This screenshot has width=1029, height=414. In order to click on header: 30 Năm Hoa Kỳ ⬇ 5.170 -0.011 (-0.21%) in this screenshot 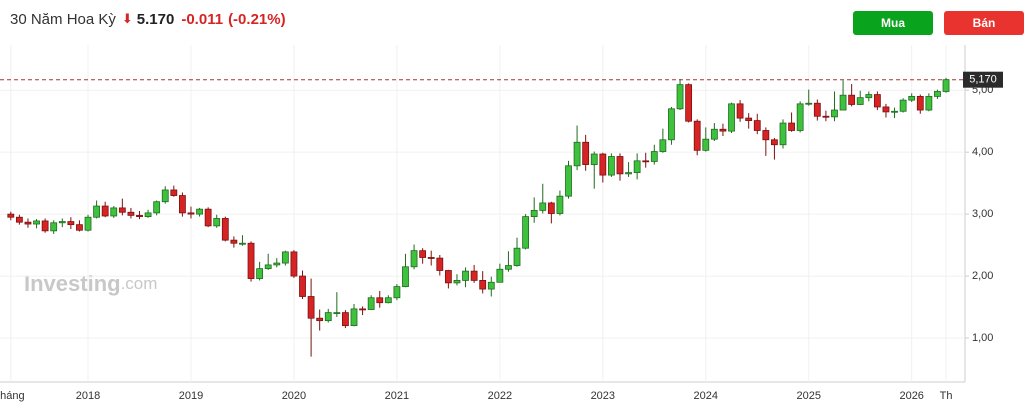, I will do `click(150, 19)`.